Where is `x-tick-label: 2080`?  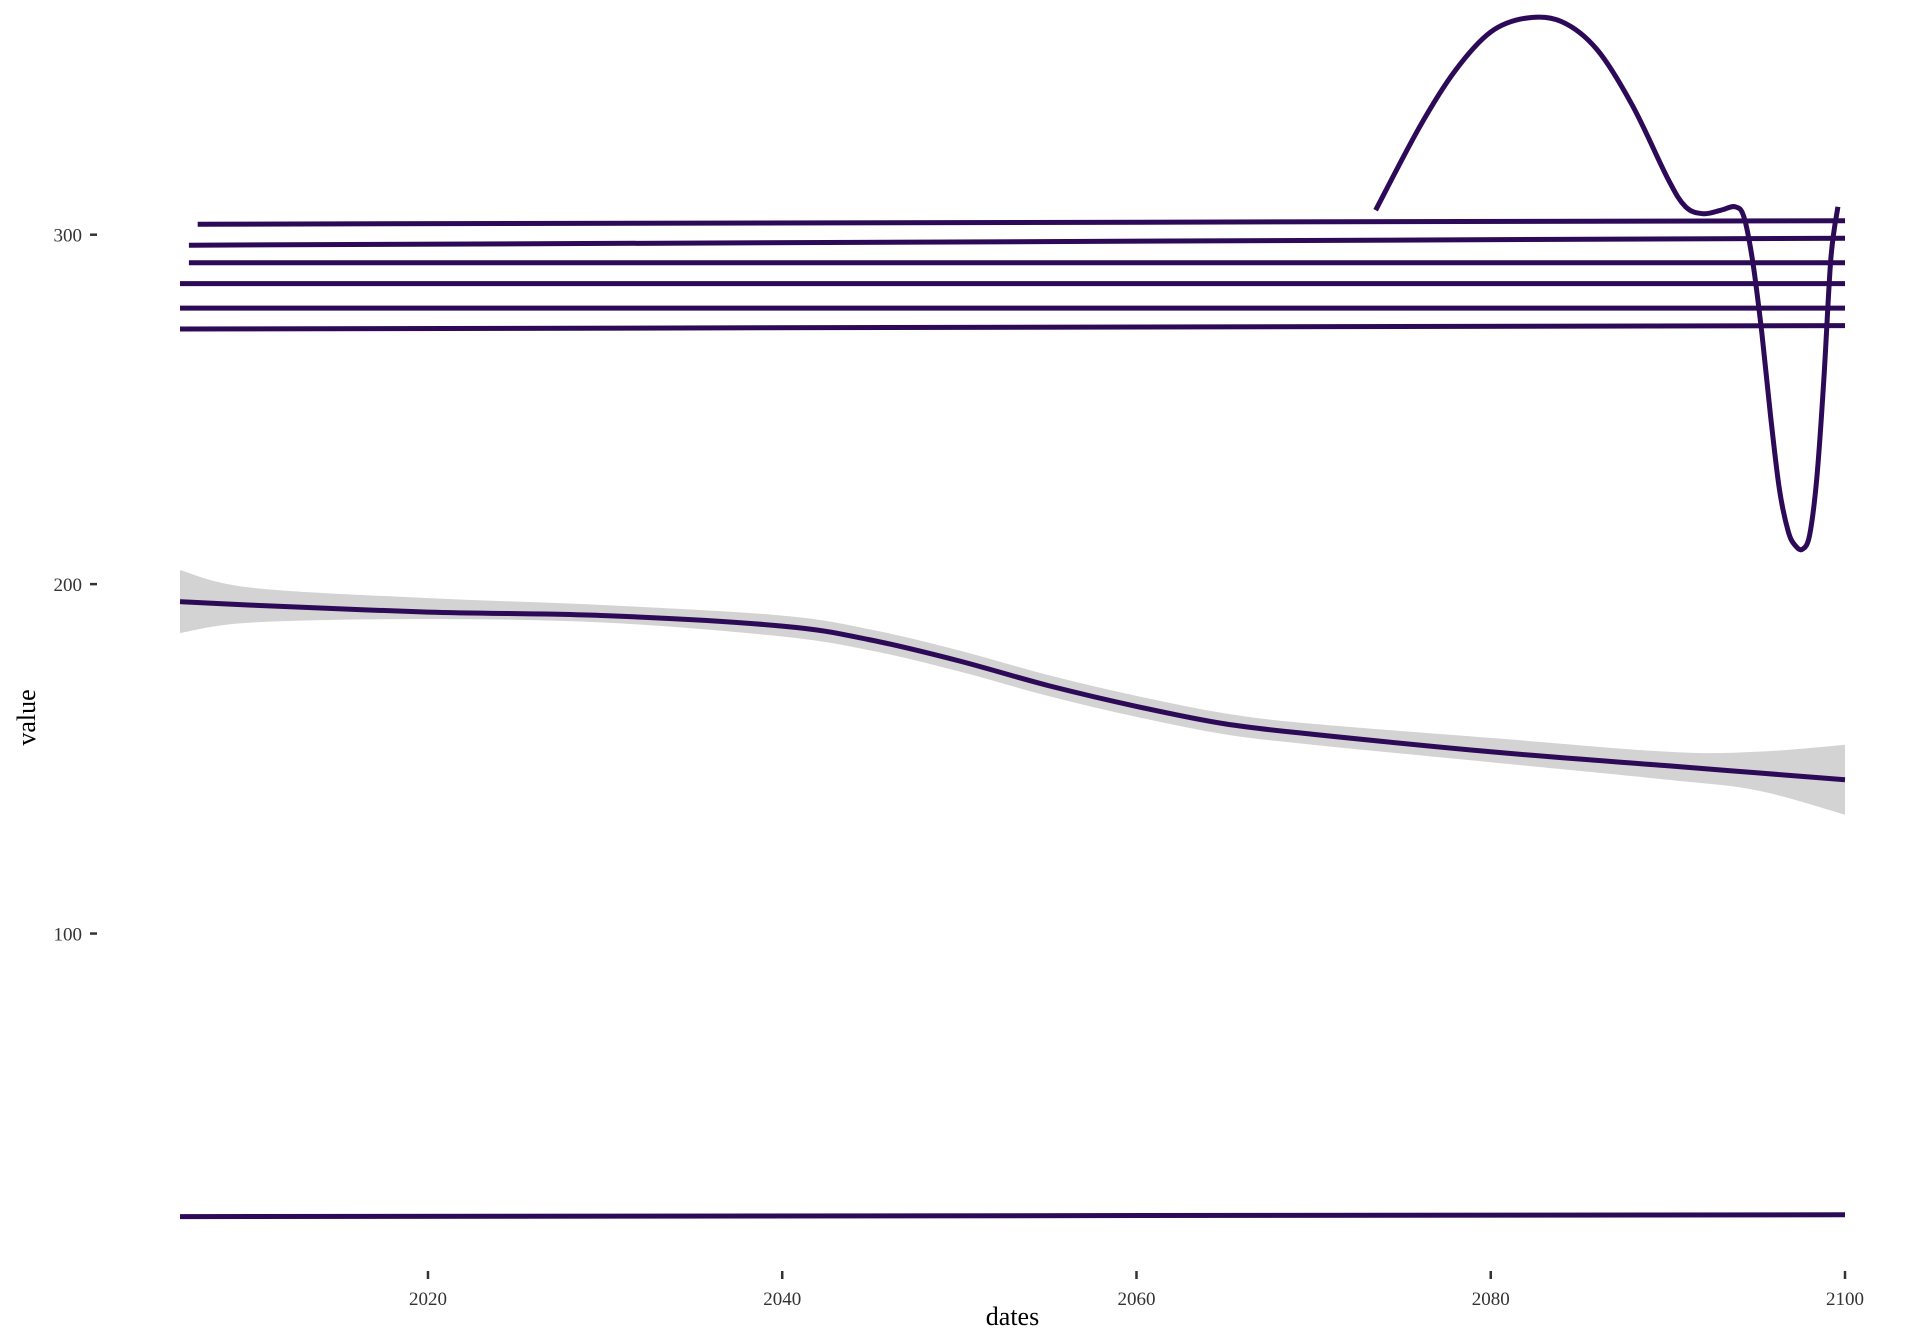 x-tick-label: 2080 is located at coordinates (1491, 1299).